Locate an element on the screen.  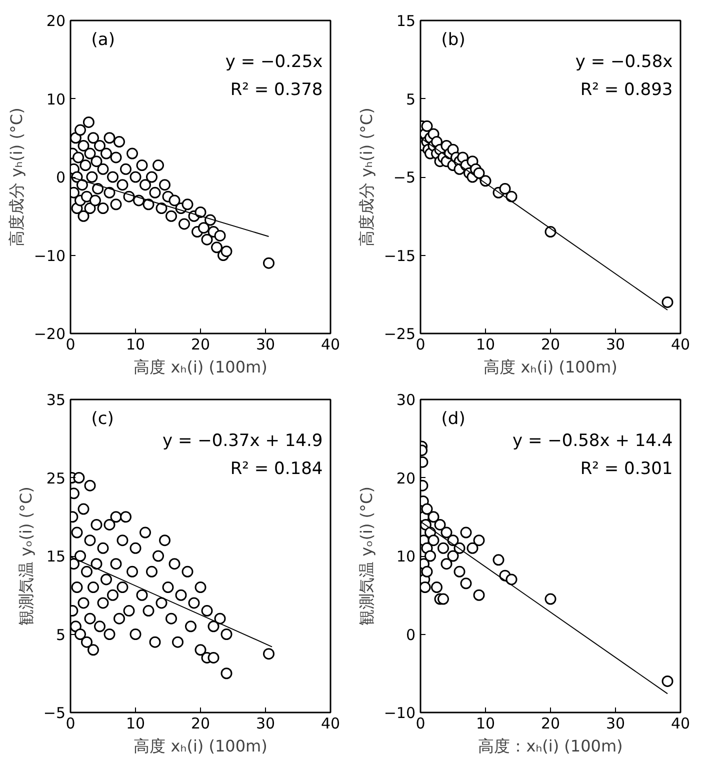
annotation: R² = 0.301 is located at coordinates (626, 468).